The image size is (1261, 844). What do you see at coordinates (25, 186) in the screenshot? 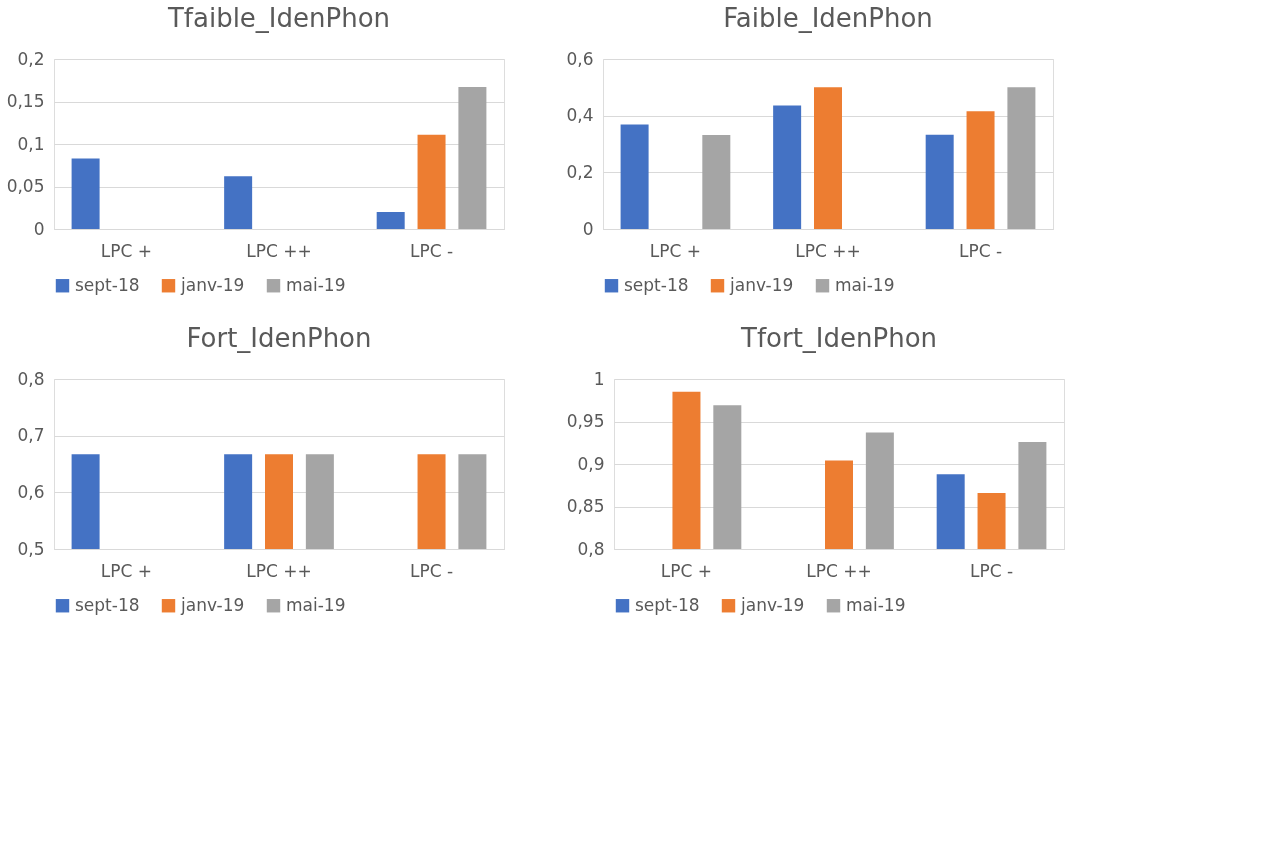
I see `y-tick-label: 0,05` at bounding box center [25, 186].